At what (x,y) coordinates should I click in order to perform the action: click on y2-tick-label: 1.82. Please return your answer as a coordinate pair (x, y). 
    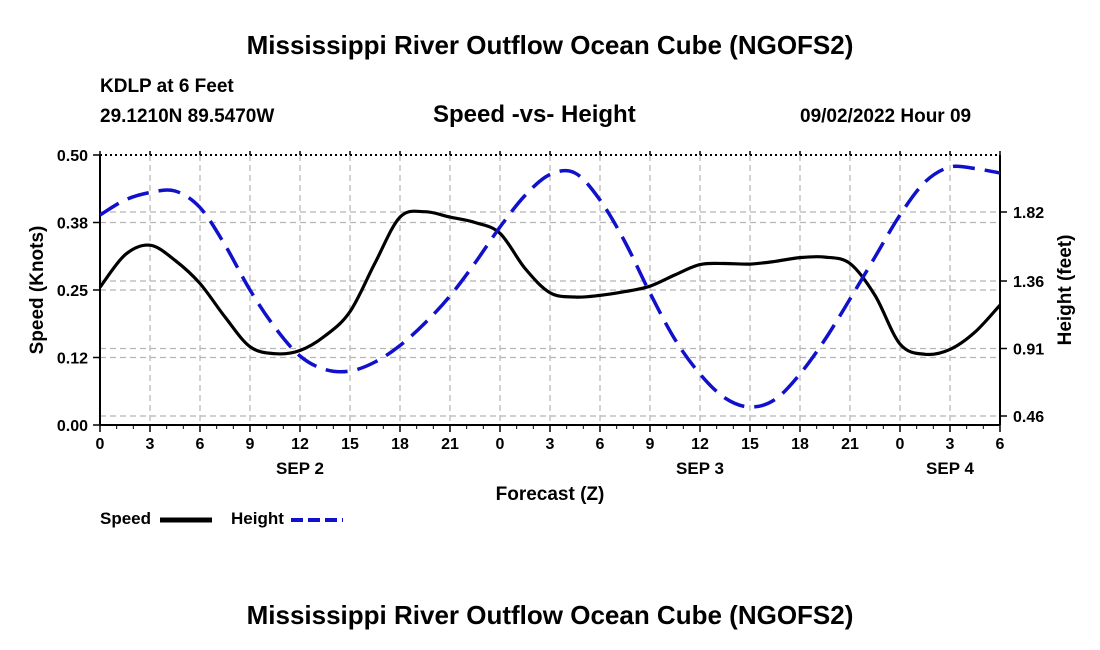
    Looking at the image, I should click on (1028, 213).